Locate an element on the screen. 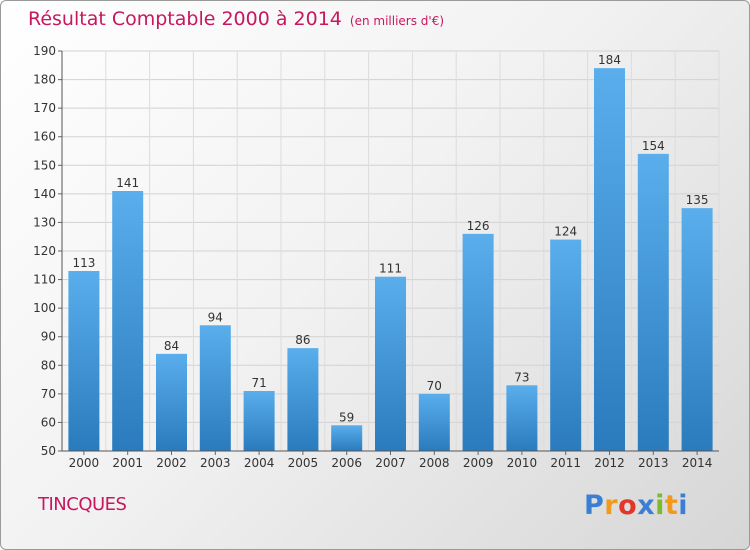  bar-value-label: 154 is located at coordinates (653, 146).